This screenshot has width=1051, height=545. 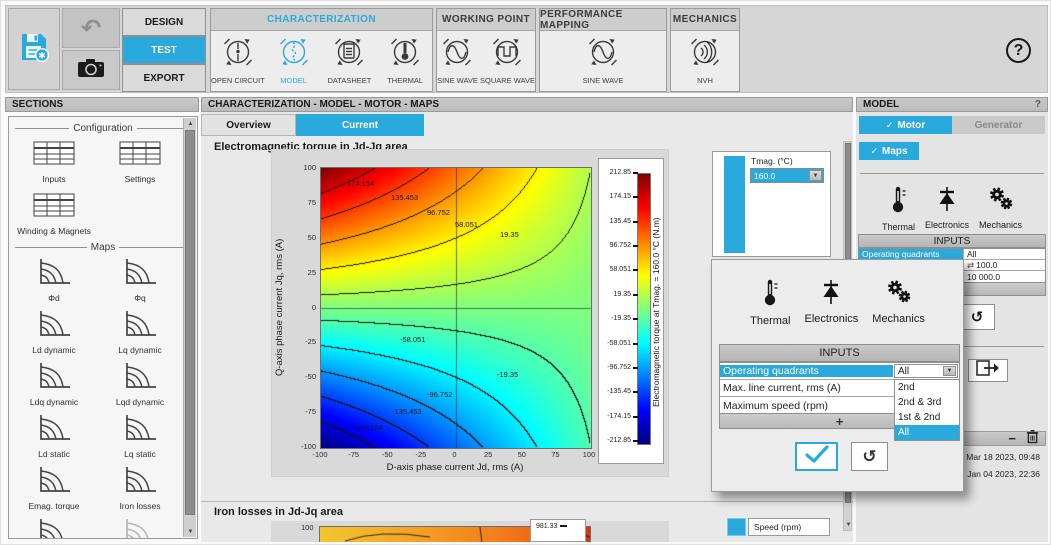 I want to click on screenshot-button, so click(x=91, y=70).